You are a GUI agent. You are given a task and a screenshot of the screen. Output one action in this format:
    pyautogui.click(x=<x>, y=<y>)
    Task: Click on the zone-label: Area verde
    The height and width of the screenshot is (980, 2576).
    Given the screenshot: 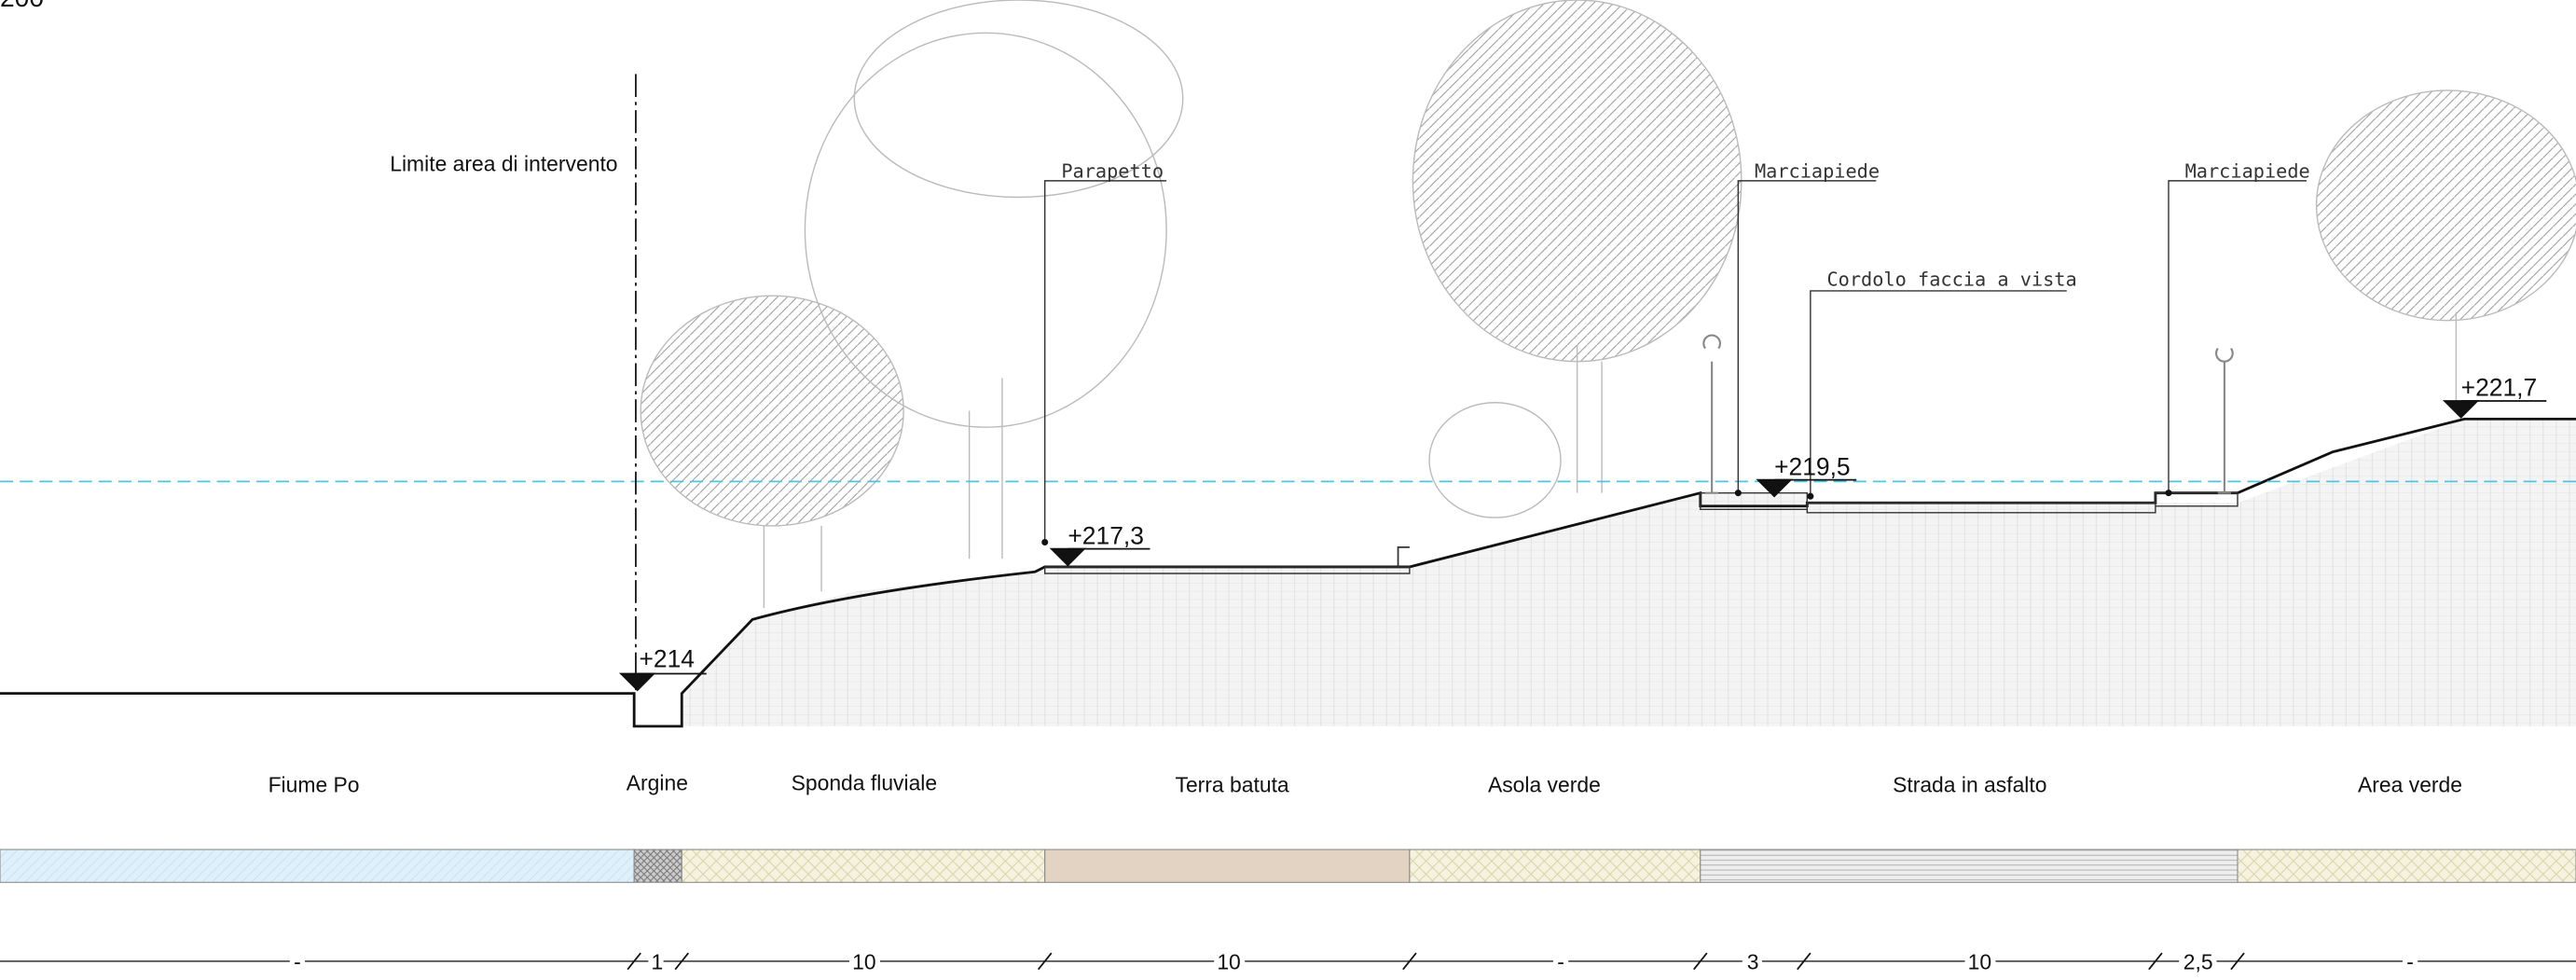 What is the action you would take?
    pyautogui.click(x=2410, y=784)
    